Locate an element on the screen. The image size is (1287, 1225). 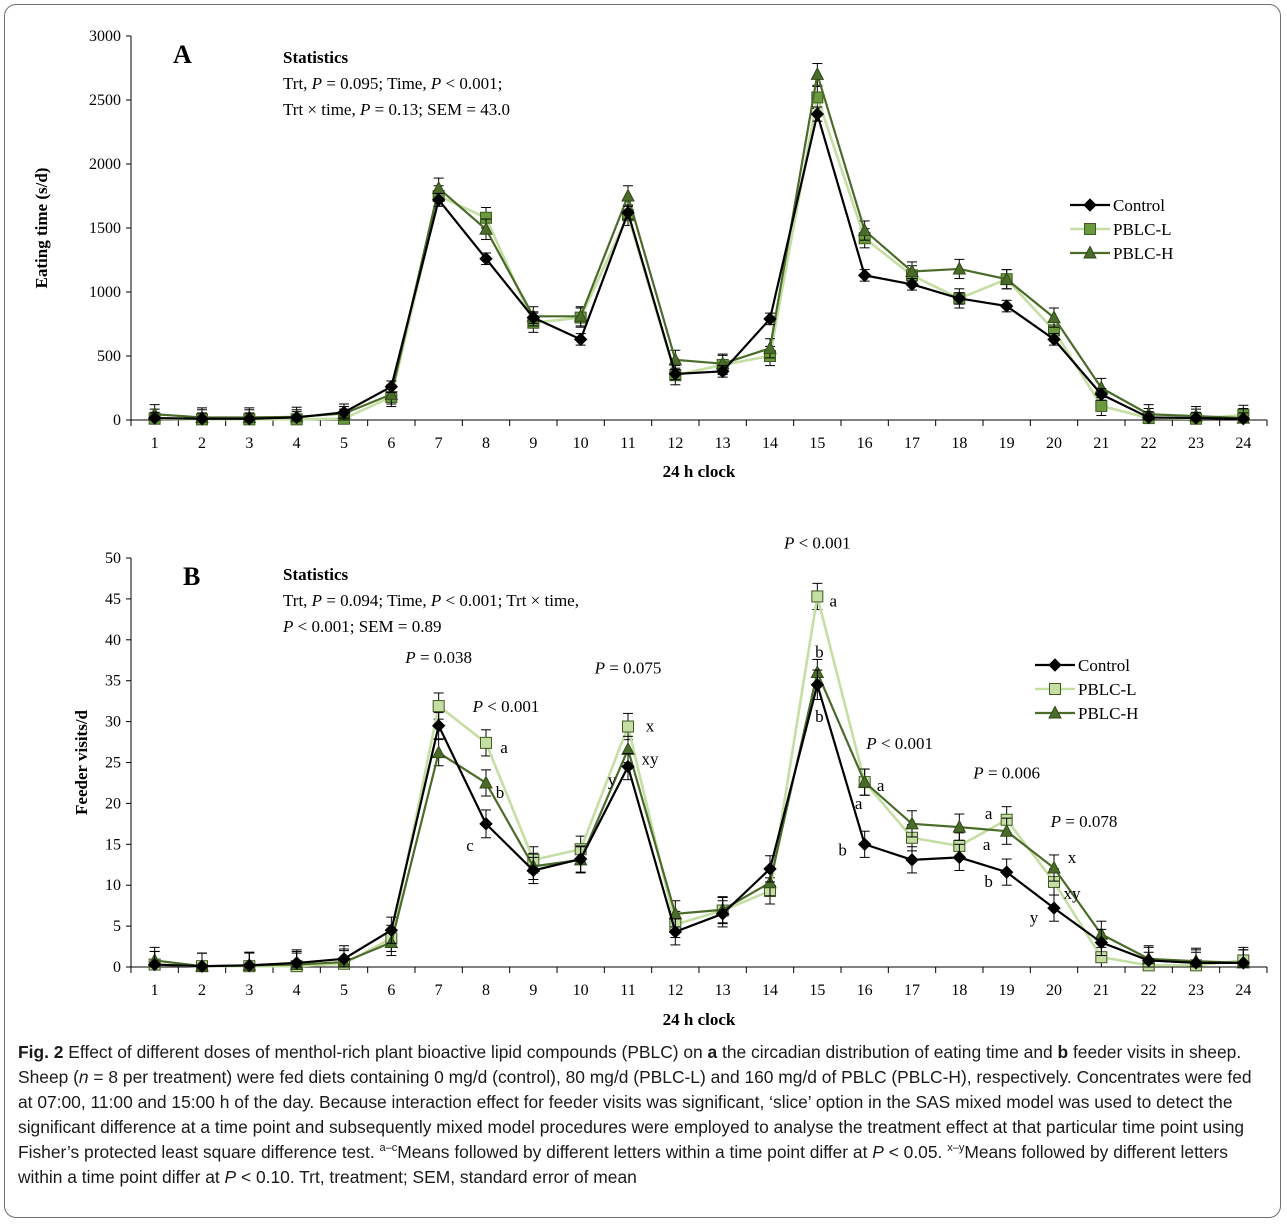
a-x-tick-label: 15 is located at coordinates (817, 443).